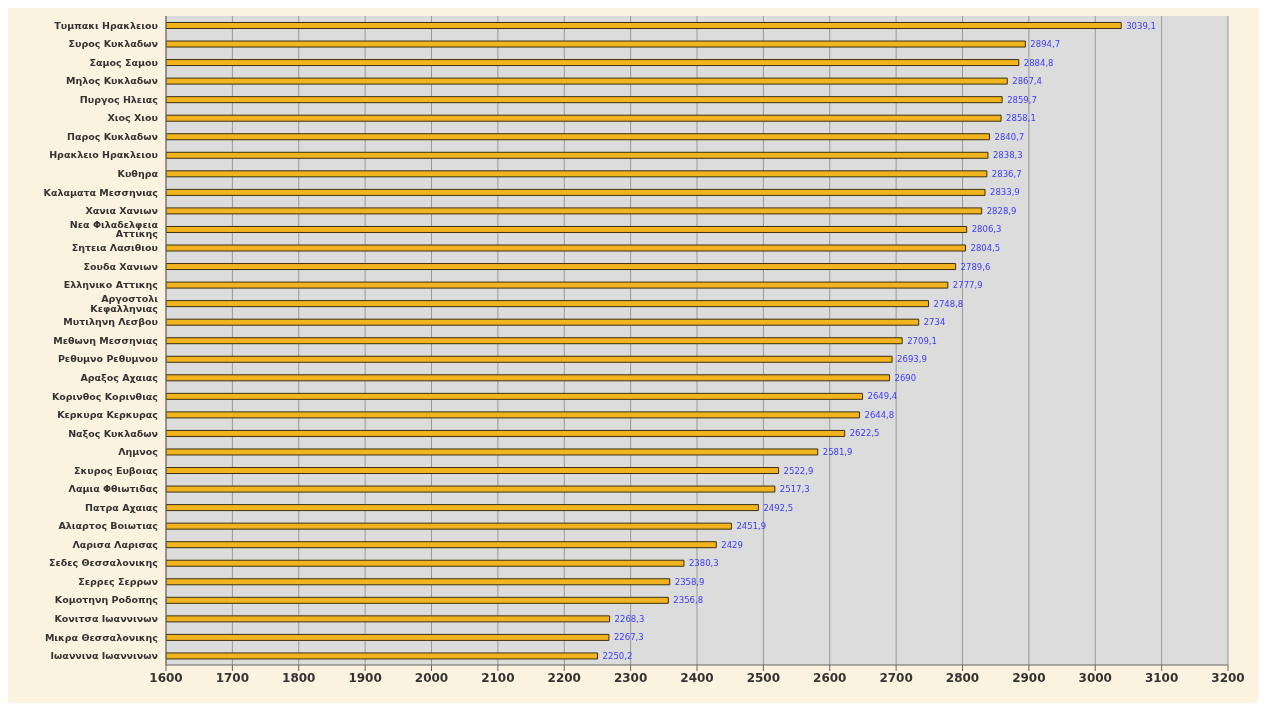  Describe the element at coordinates (688, 600) in the screenshot. I see `data-label: 2356,8` at that location.